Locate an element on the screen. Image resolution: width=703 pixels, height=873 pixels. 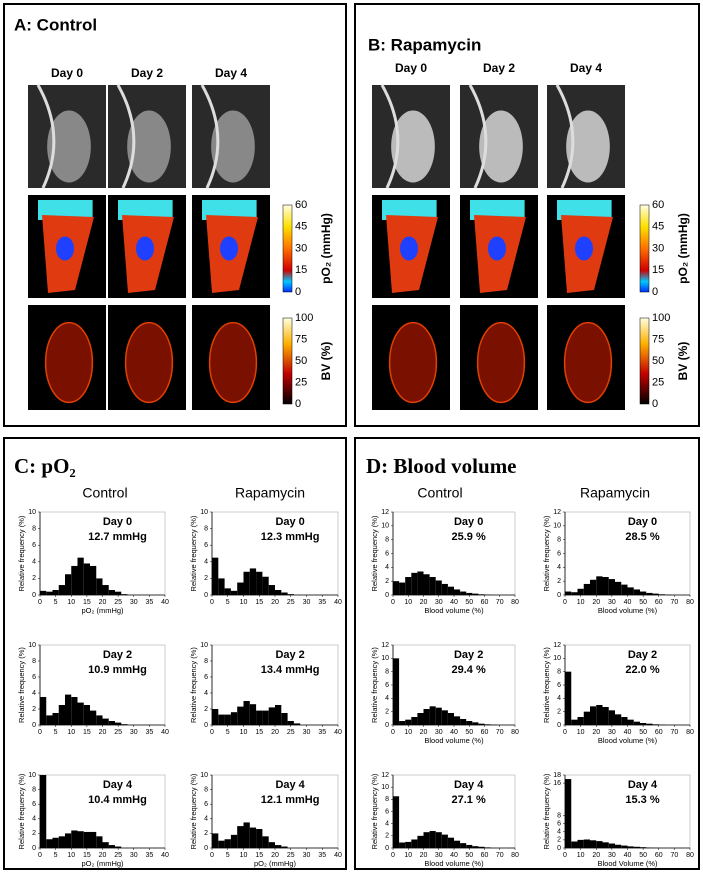
x-tick-label: 10 is located at coordinates (244, 855).